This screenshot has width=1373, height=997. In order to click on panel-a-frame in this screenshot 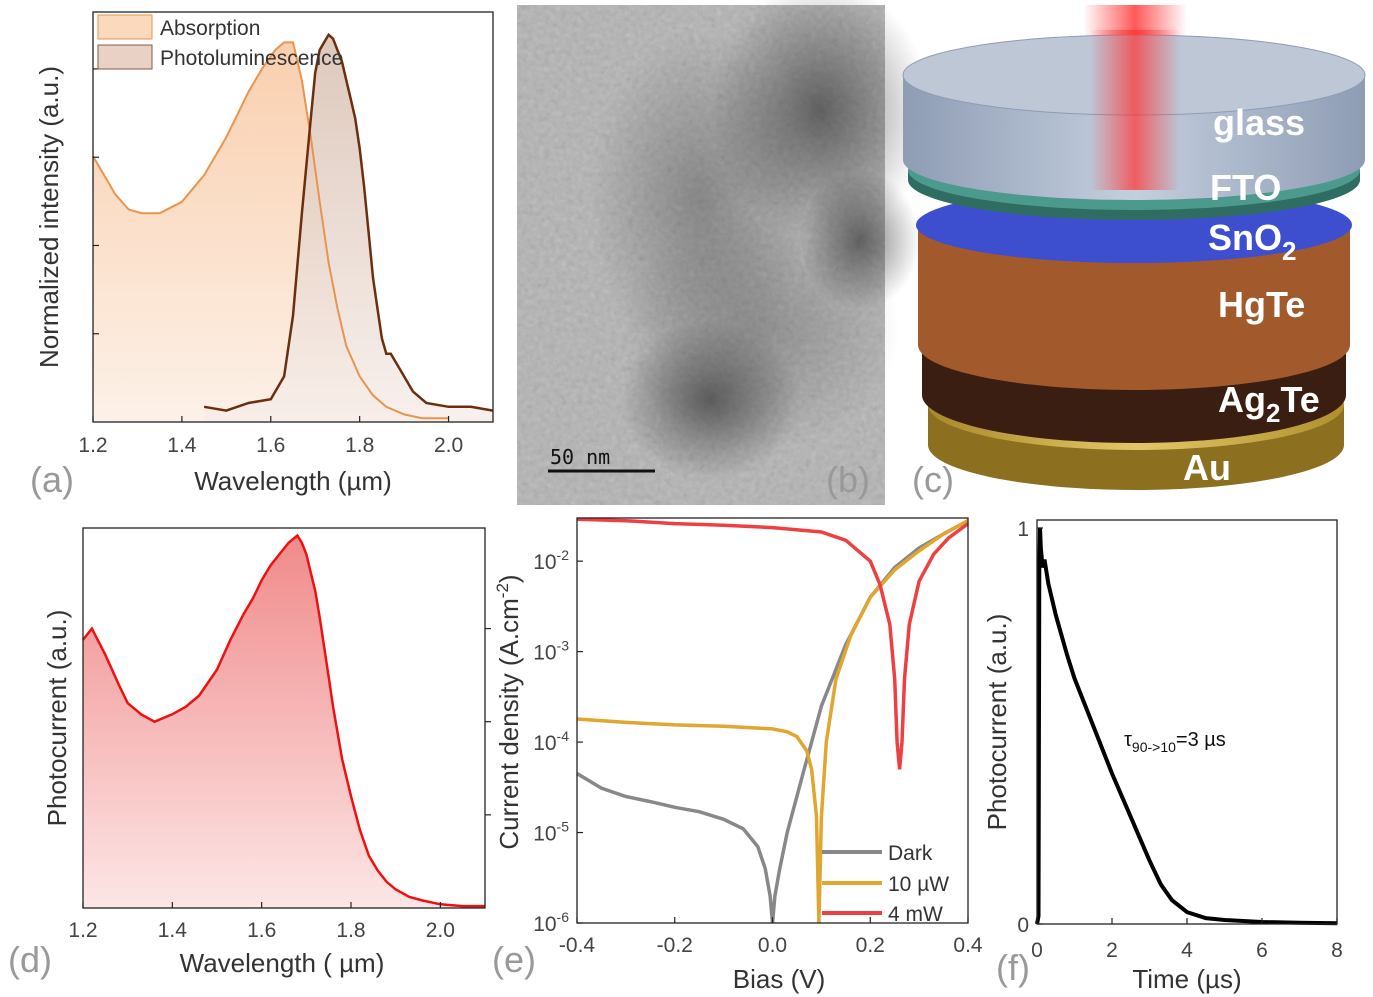, I will do `click(293, 217)`.